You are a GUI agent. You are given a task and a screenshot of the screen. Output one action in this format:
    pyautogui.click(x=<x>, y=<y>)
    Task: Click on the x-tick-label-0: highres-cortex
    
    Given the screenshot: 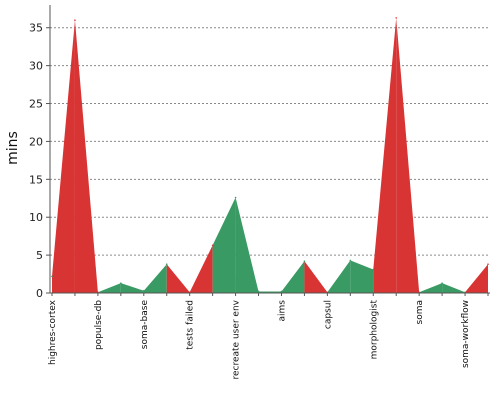 What is the action you would take?
    pyautogui.click(x=53, y=332)
    